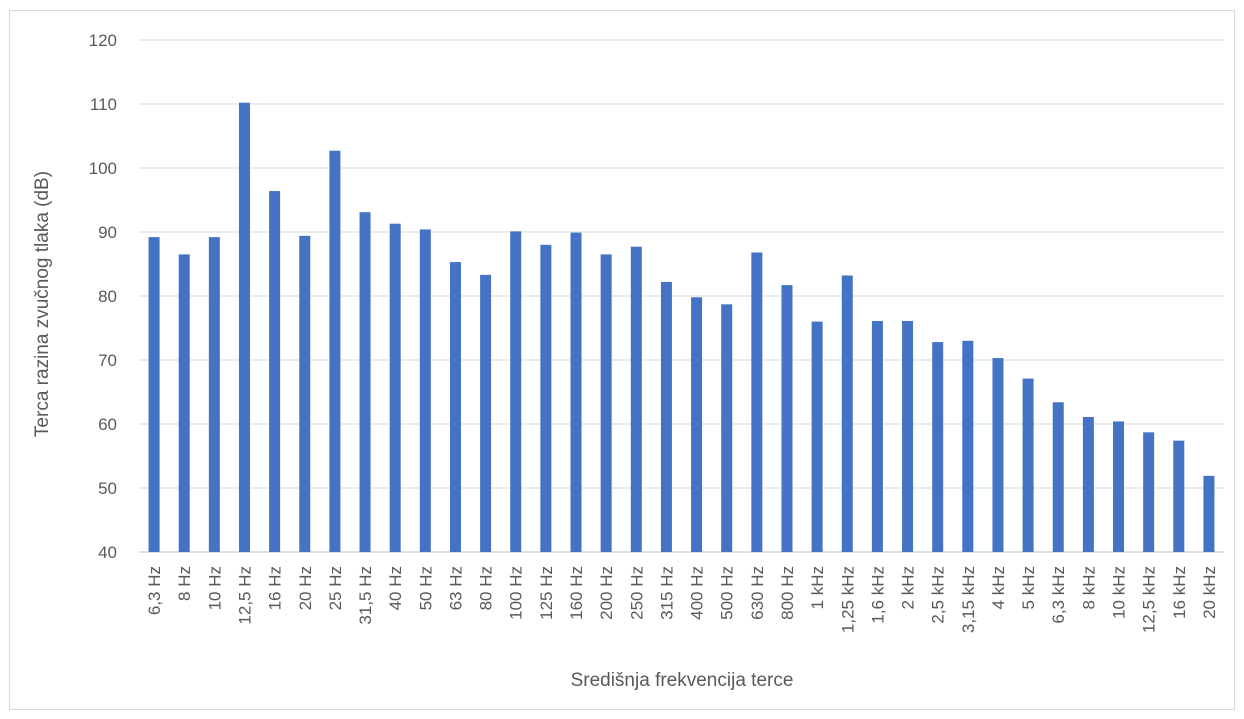 This screenshot has width=1244, height=719. What do you see at coordinates (486, 588) in the screenshot?
I see `x-tick-label: 80 Hz` at bounding box center [486, 588].